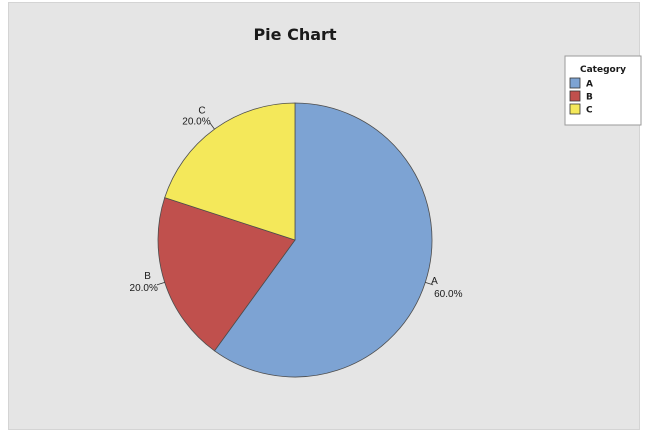 Image resolution: width=648 pixels, height=436 pixels. I want to click on slice-percent-label-c: 20.0%, so click(196, 122).